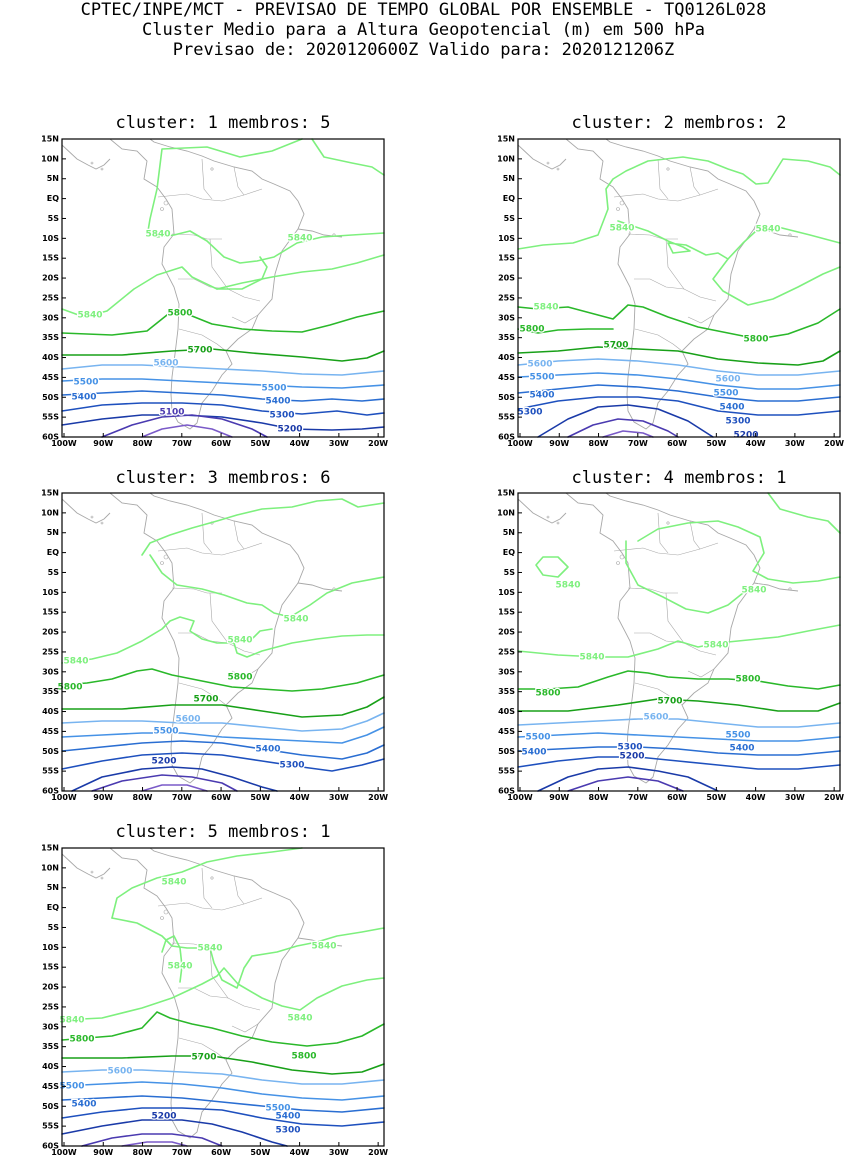 The width and height of the screenshot is (847, 1157). I want to click on panel-2-lat-tick-11: 35S, so click(506, 337).